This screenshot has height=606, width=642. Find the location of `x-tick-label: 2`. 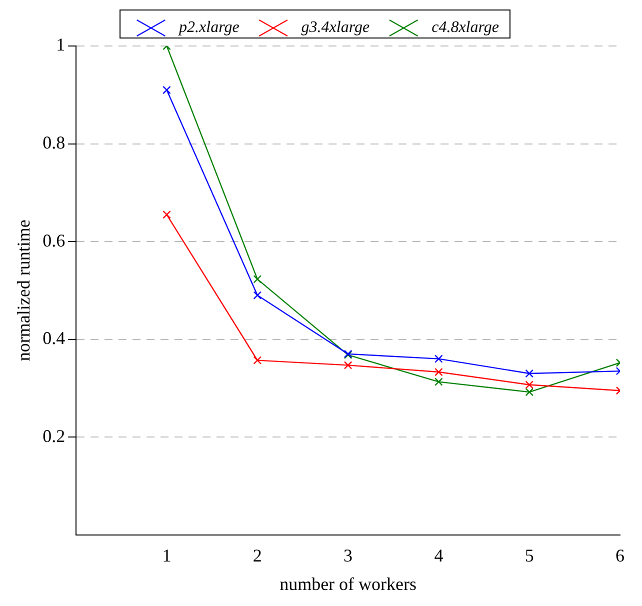

x-tick-label: 2 is located at coordinates (257, 555).